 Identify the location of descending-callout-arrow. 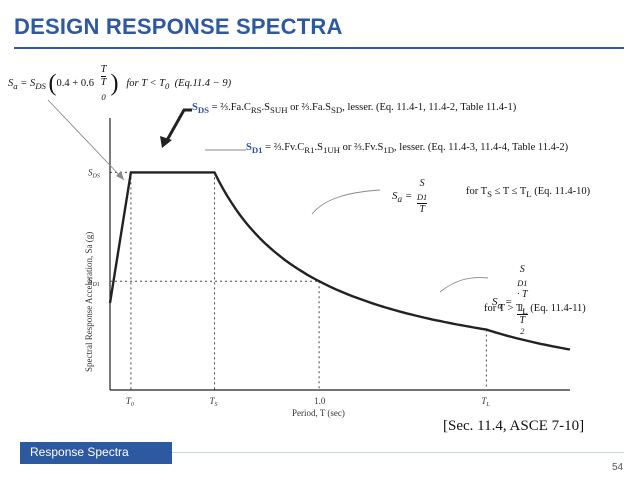
(346, 202).